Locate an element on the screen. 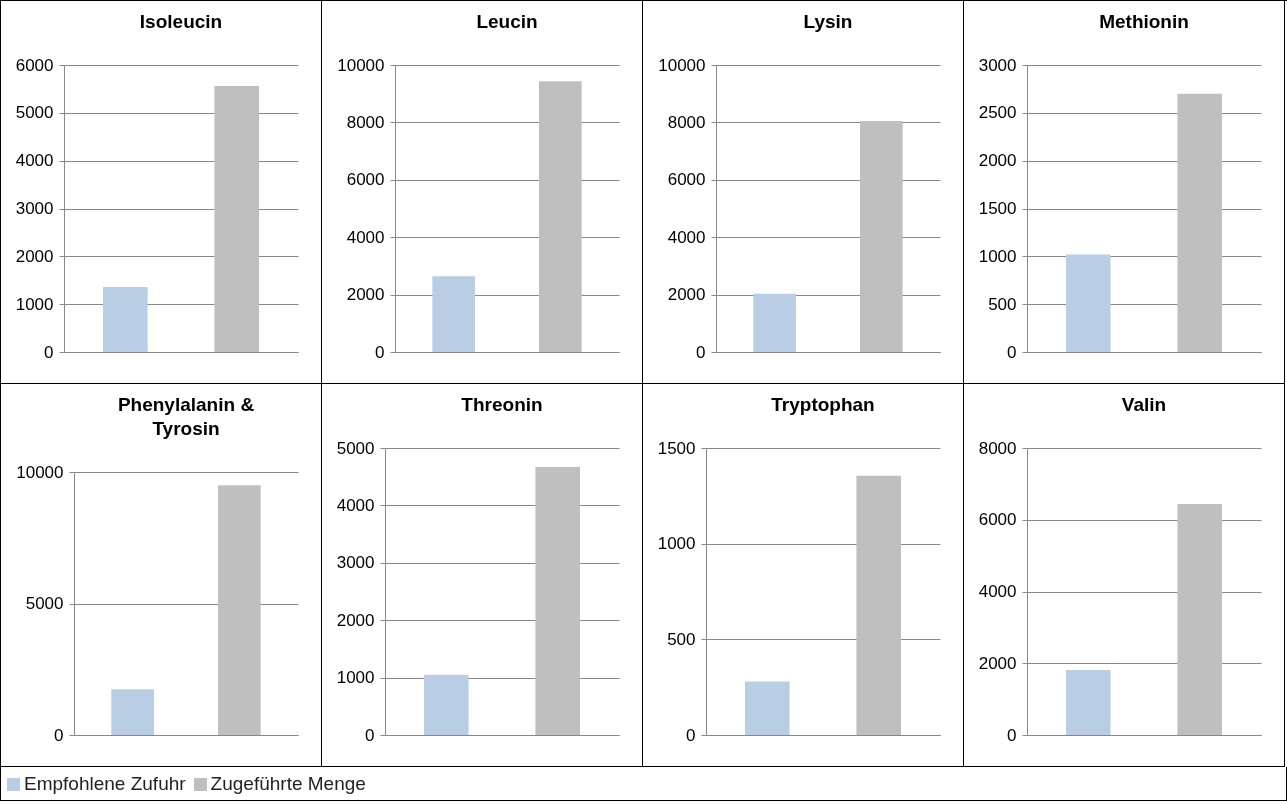  chart-title: Threonin is located at coordinates (502, 404).